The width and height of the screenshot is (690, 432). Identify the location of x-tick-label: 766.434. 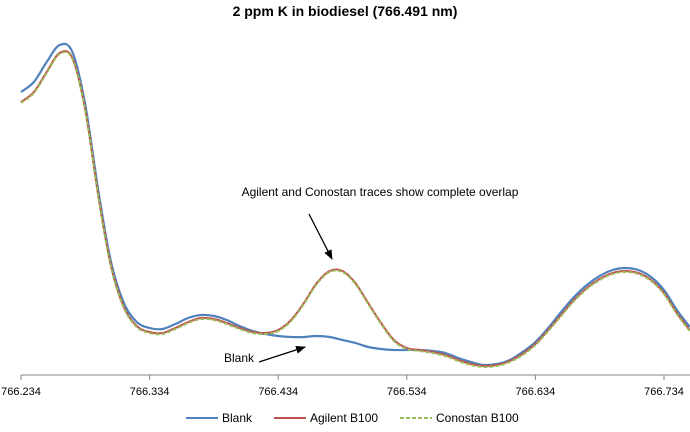
(278, 392).